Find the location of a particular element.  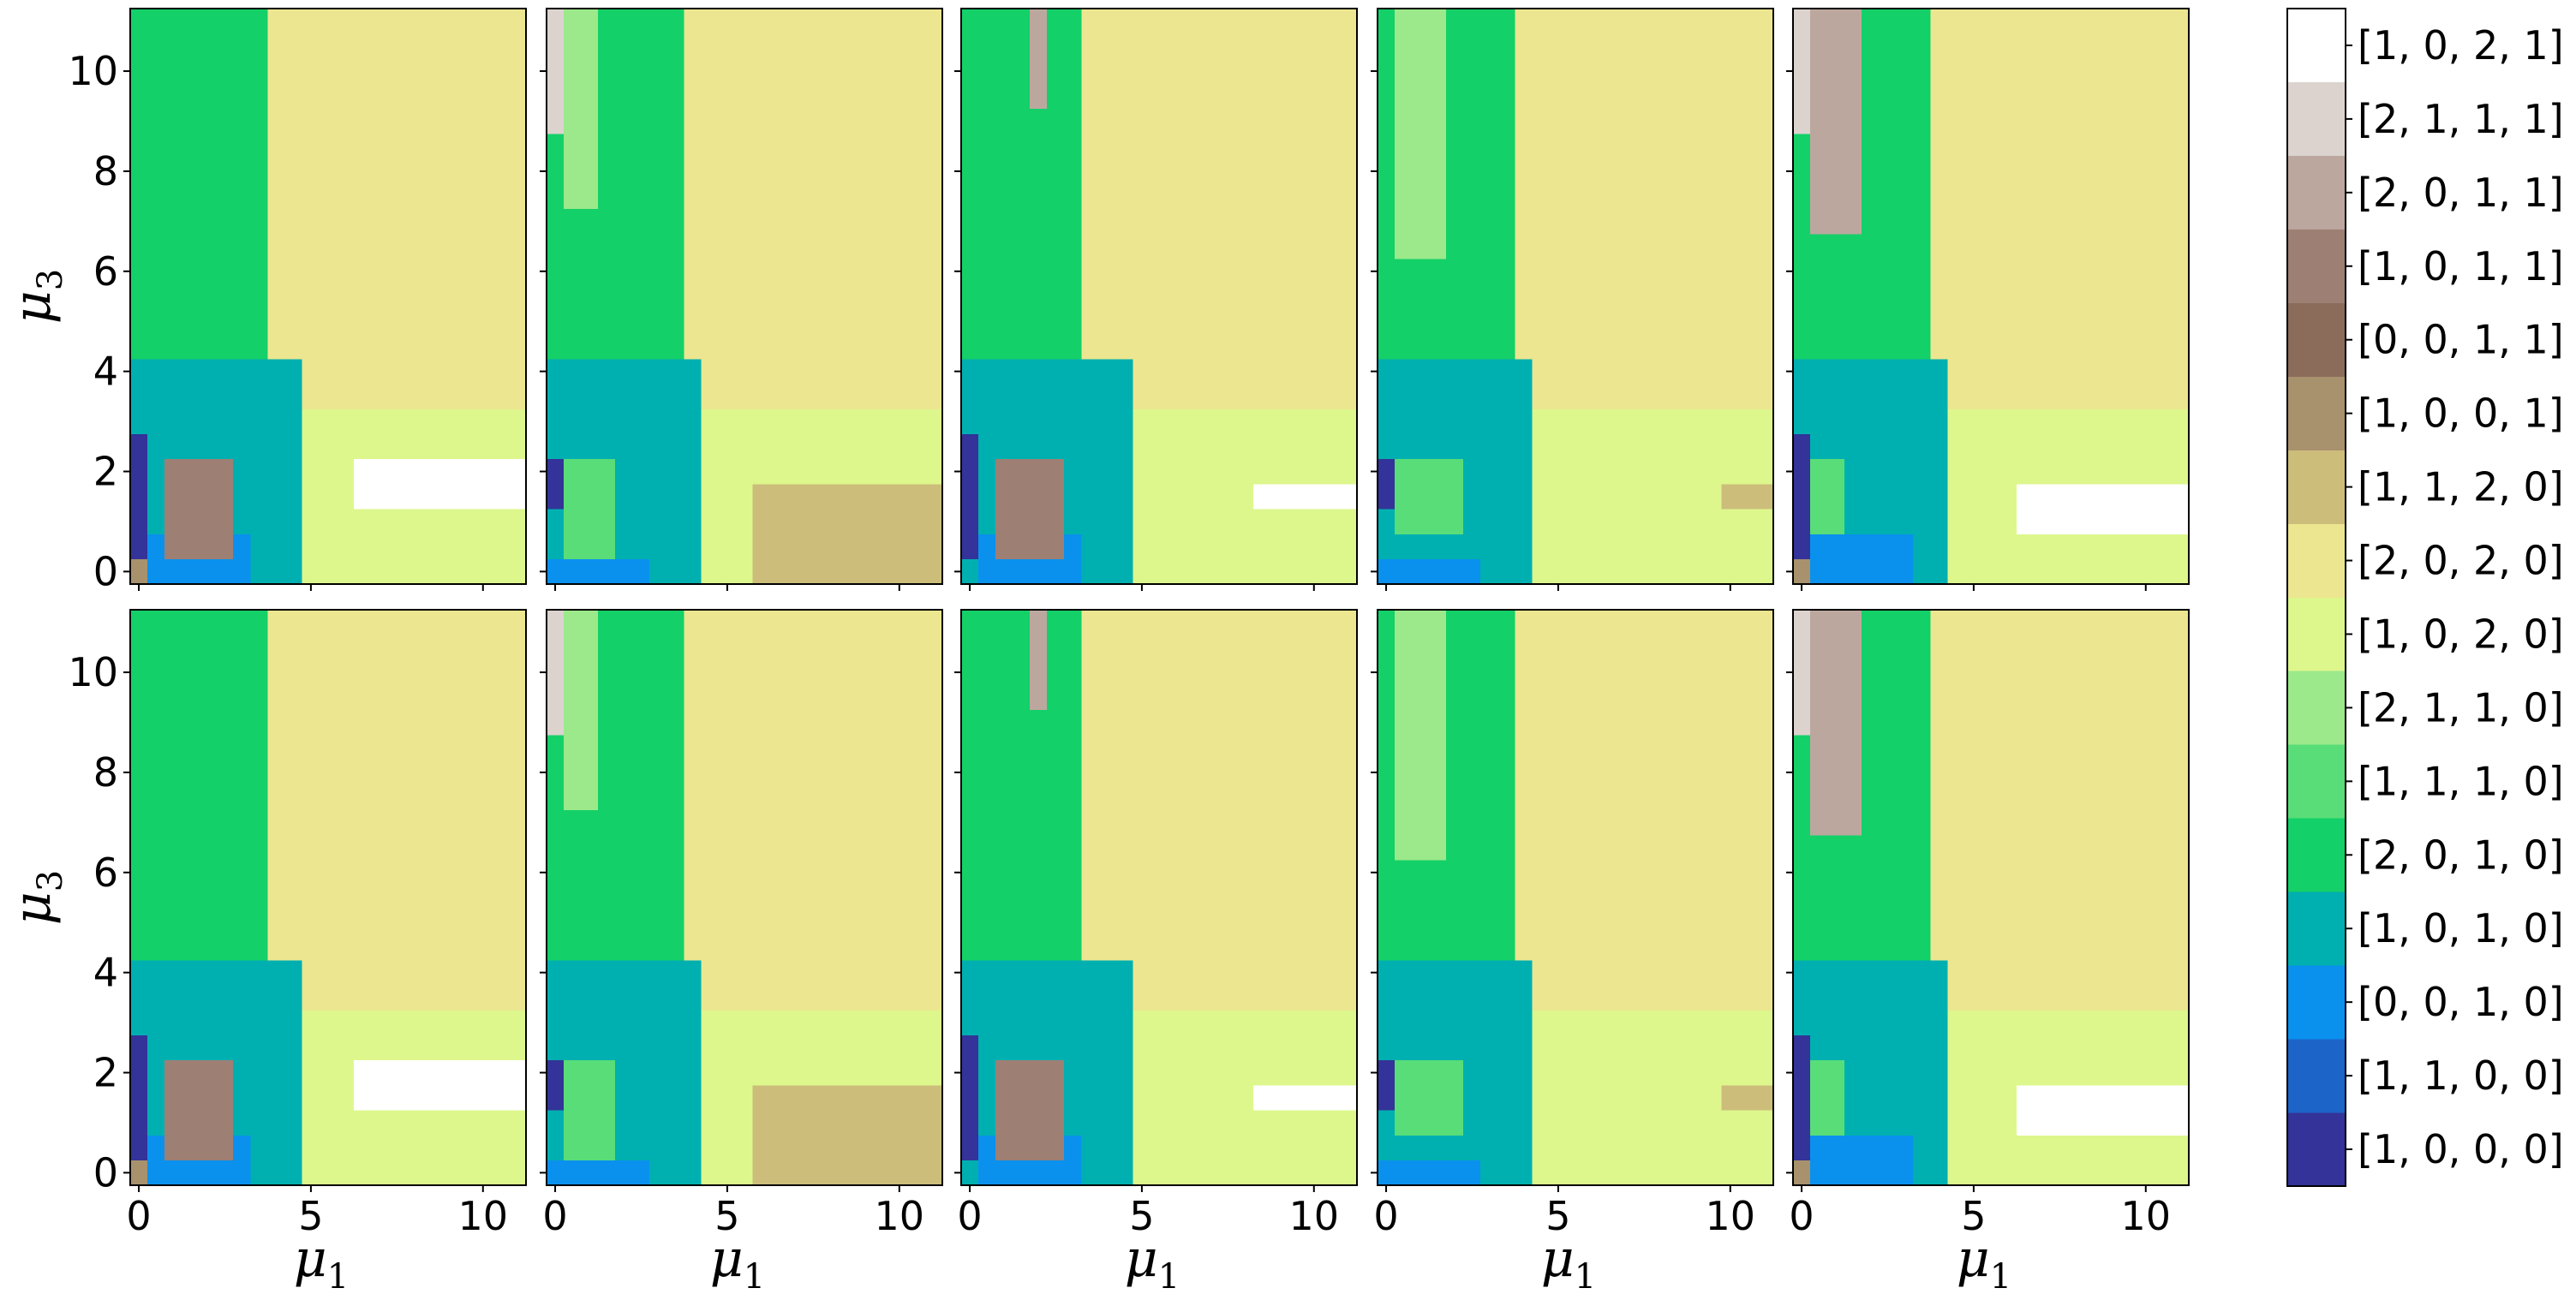

y-tick-label: 0 is located at coordinates (106, 1172).